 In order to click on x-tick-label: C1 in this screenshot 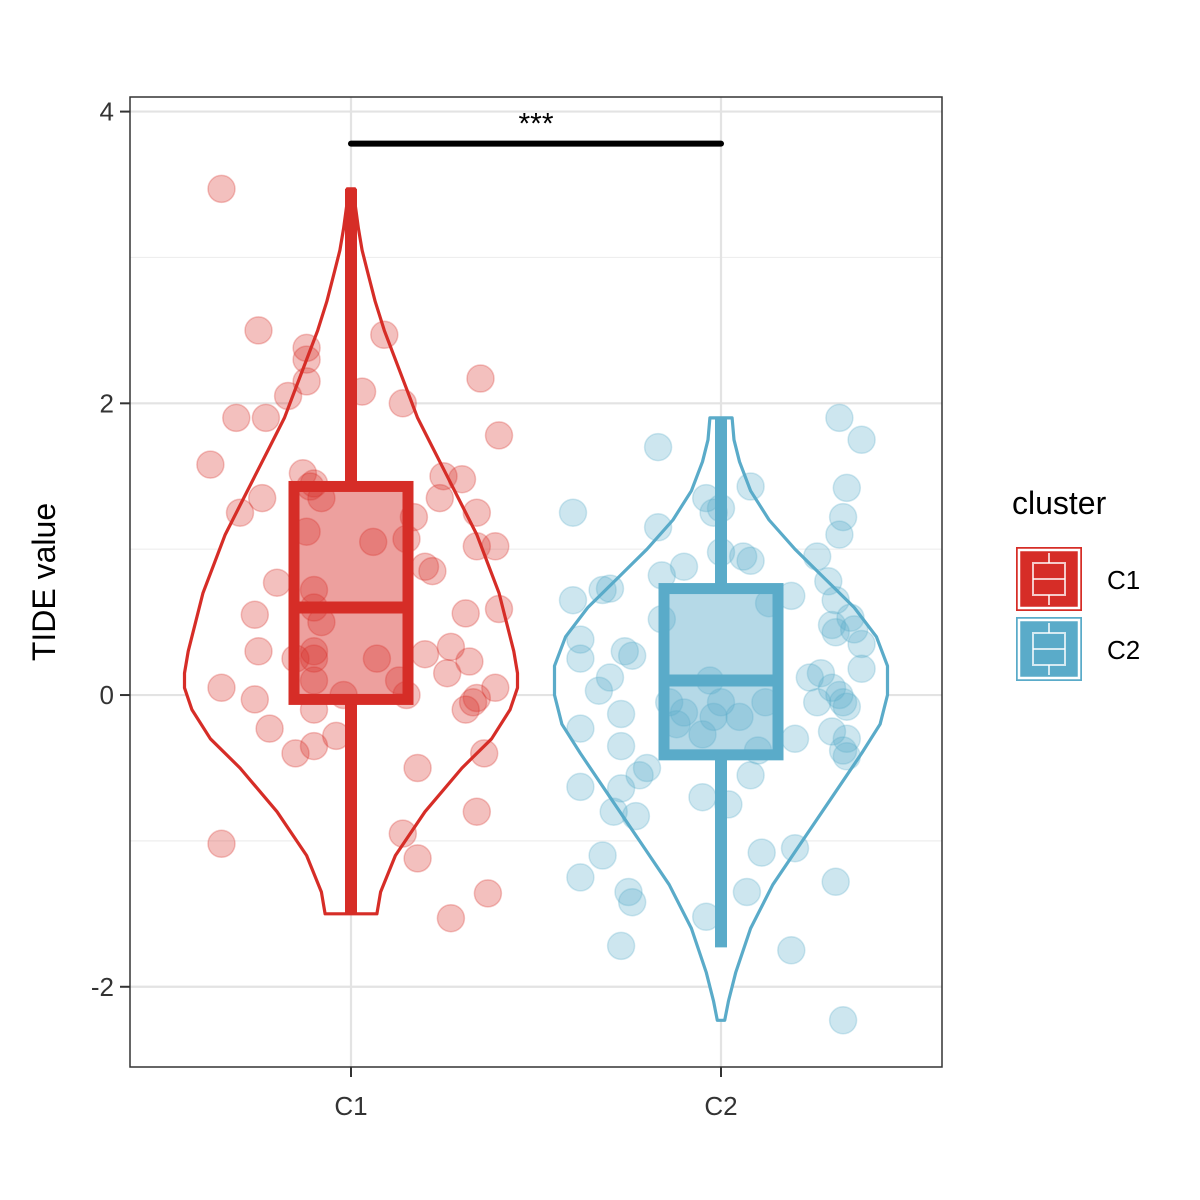, I will do `click(350, 1106)`.